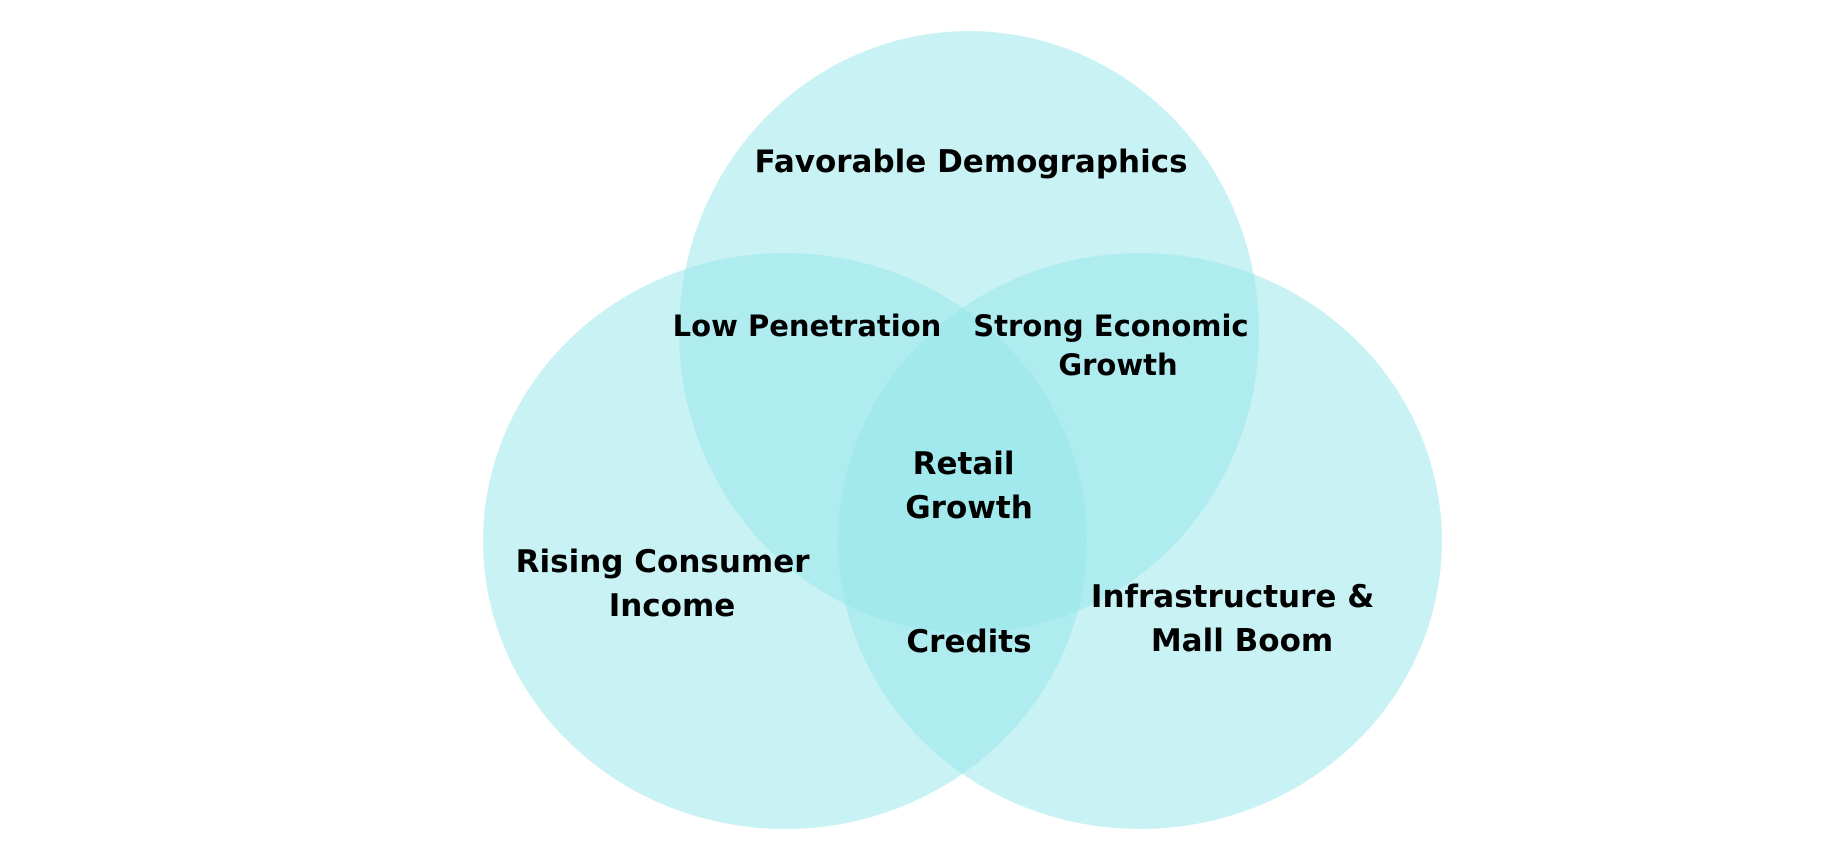 This screenshot has height=855, width=1831. Describe the element at coordinates (1115, 345) in the screenshot. I see `label-strong-economic-growth: Strong Economic Growth` at that location.